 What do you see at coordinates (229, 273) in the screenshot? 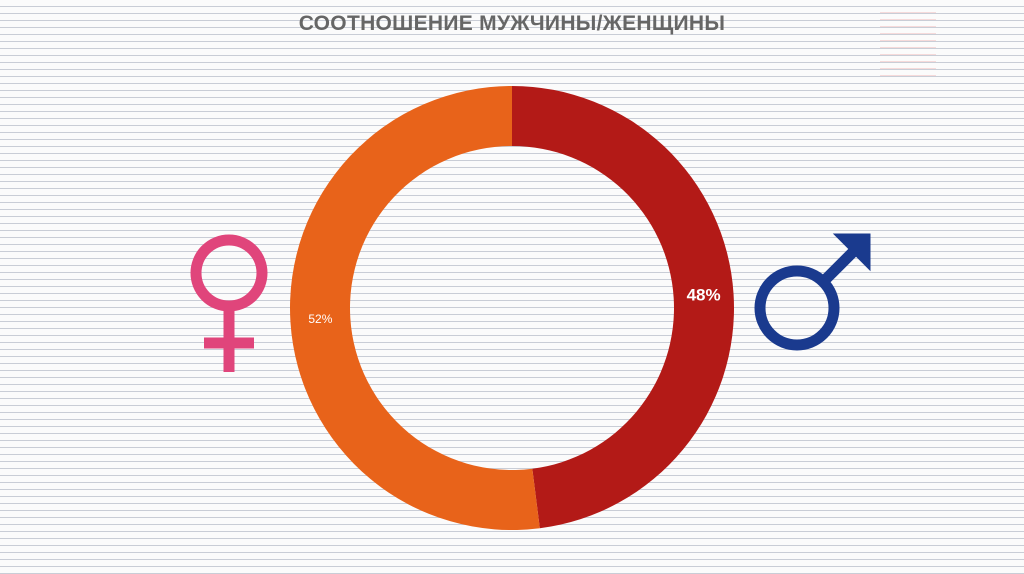
I see `female-symbol-ring` at bounding box center [229, 273].